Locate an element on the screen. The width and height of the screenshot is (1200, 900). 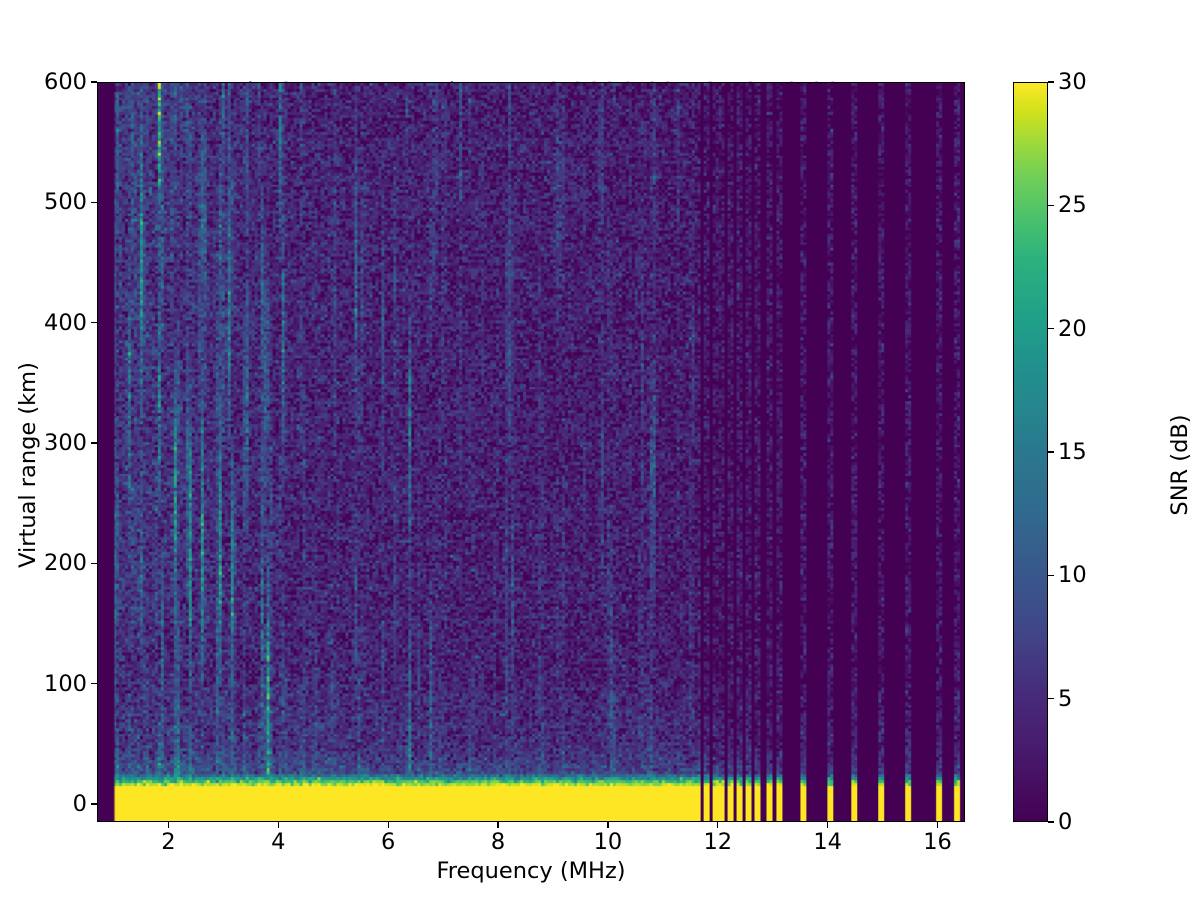
x-axis-label: Frequency (MHz) is located at coordinates (531, 871).